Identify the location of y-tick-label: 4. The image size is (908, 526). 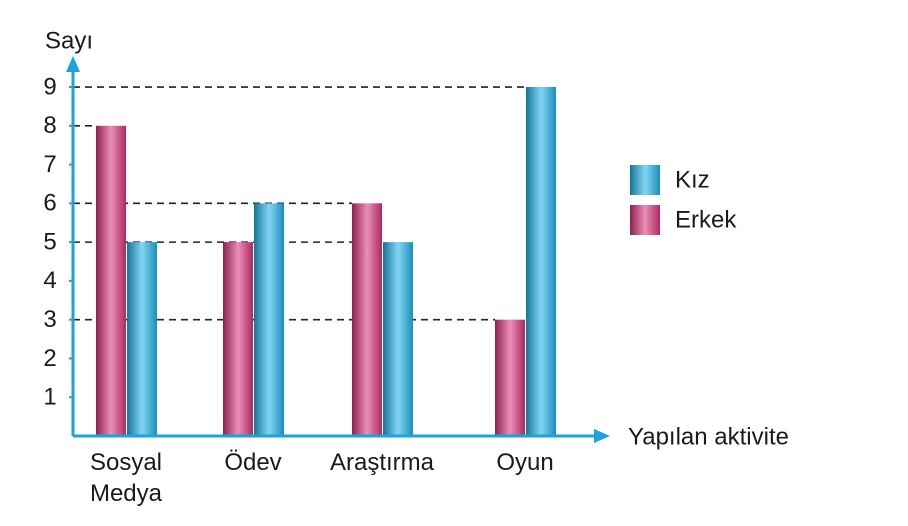
(49, 280).